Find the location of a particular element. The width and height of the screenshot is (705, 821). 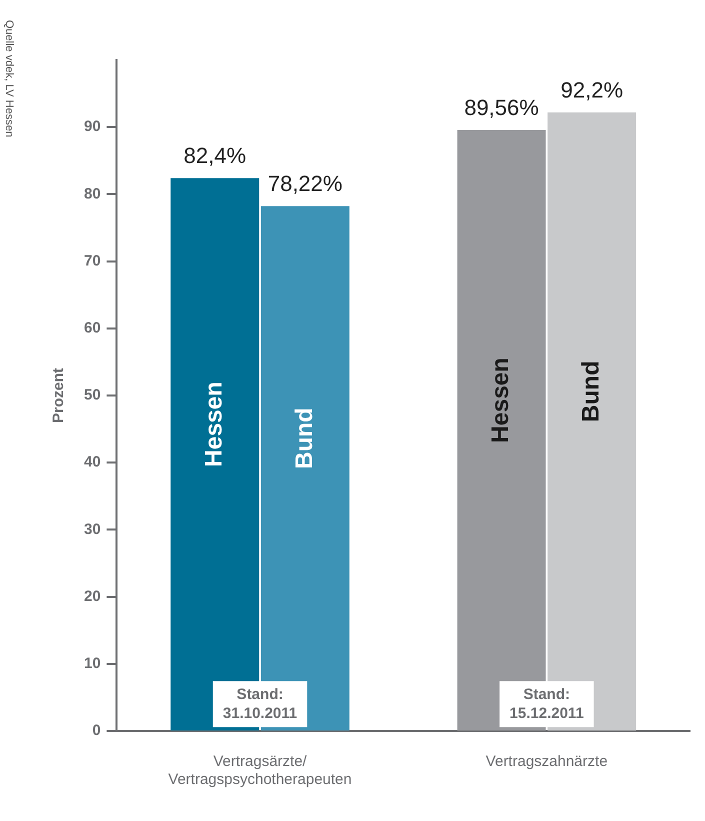

y-tick-label: 0 is located at coordinates (96, 731).